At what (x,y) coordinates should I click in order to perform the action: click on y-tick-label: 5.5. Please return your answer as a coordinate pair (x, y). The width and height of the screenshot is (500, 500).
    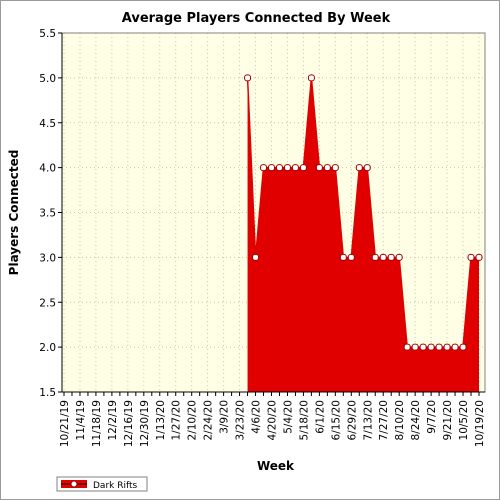
    Looking at the image, I should click on (47, 34).